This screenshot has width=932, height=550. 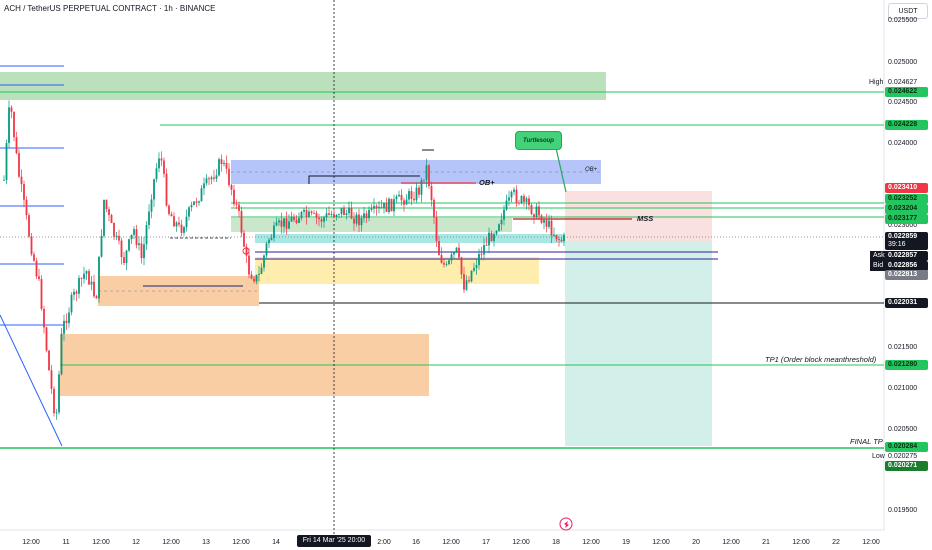 I want to click on final-tp-price-tag: 0.020284, so click(x=906, y=447).